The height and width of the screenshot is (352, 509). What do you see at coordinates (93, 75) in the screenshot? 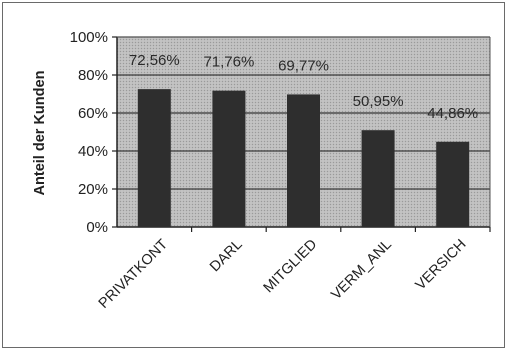
I see `y-tick-label: 80%` at bounding box center [93, 75].